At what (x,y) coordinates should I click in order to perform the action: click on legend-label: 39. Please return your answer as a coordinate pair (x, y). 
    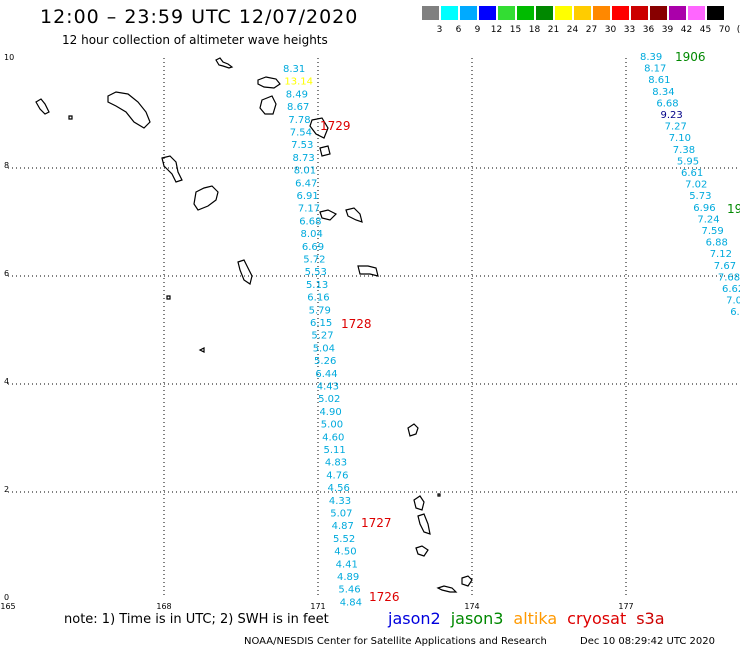
    Looking at the image, I should click on (667, 30).